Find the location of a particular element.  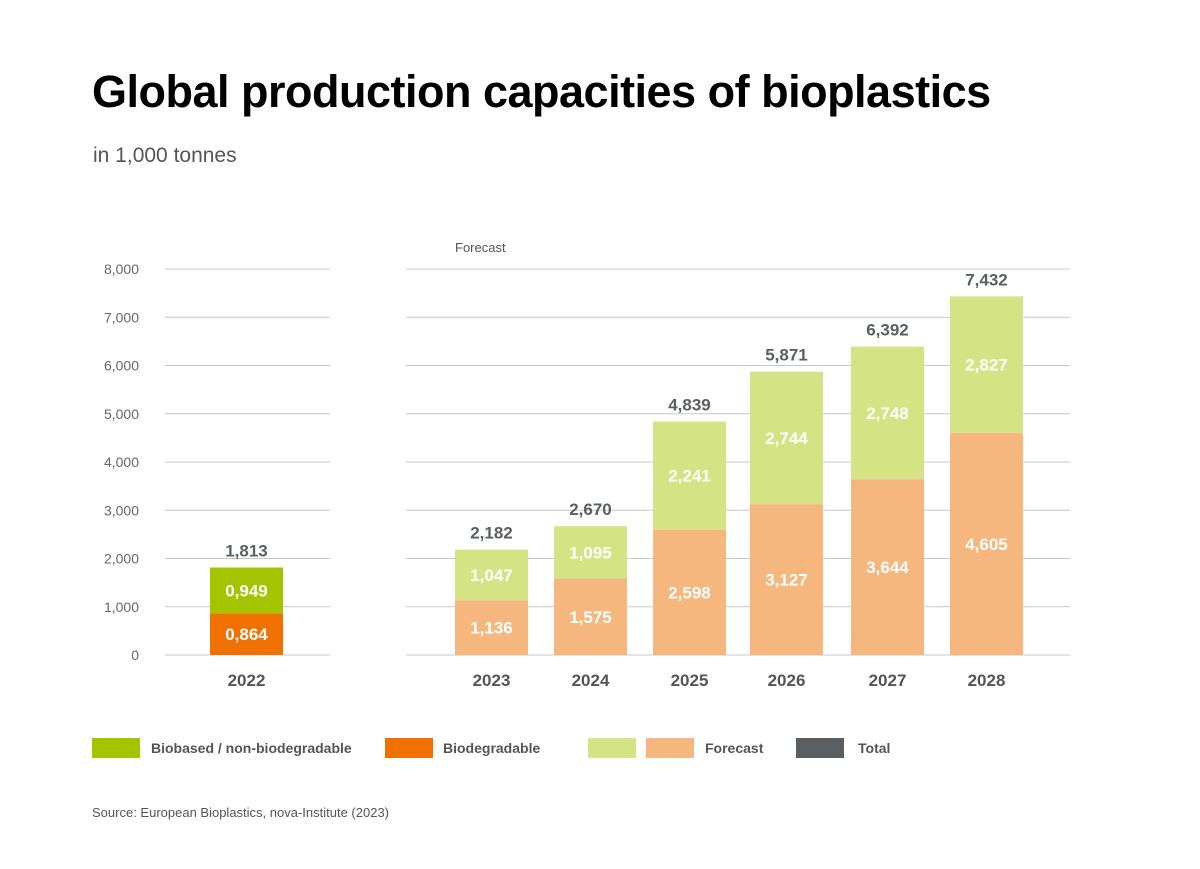

y-tick-label: 8,000 is located at coordinates (121, 269).